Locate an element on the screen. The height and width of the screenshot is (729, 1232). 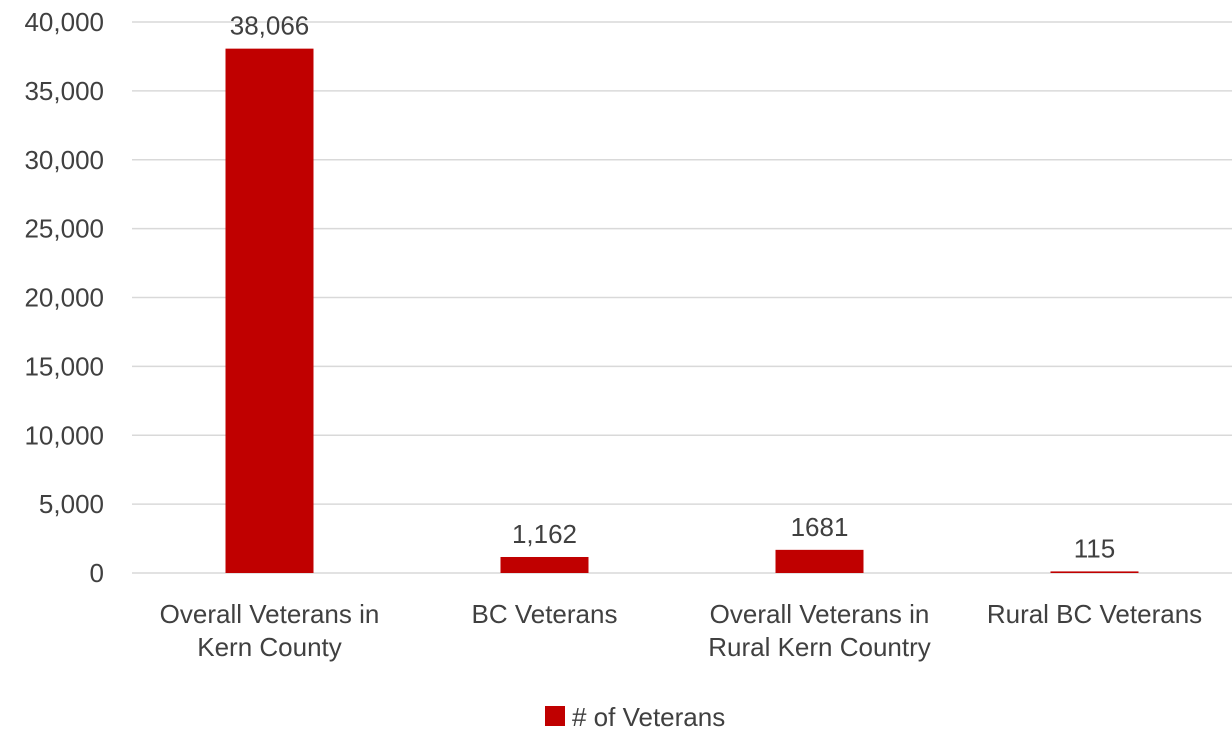
category-label: Kern County is located at coordinates (269, 647).